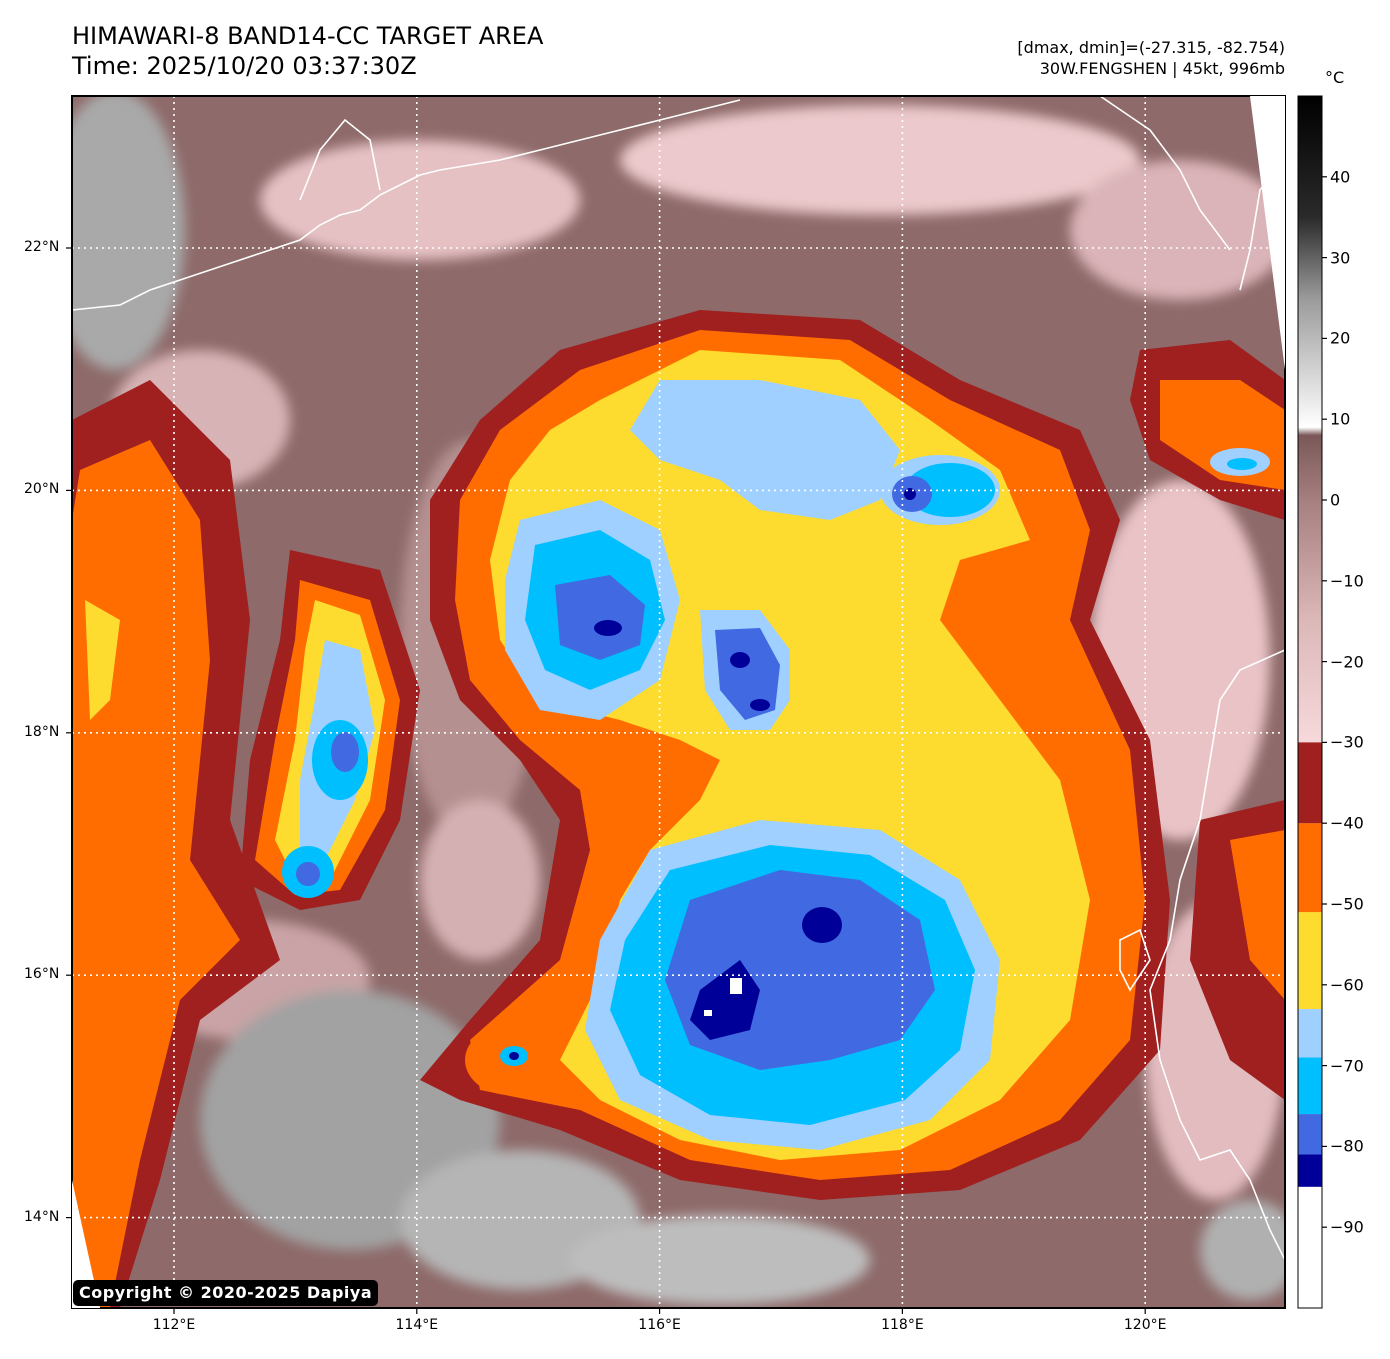 This screenshot has width=1390, height=1359. Describe the element at coordinates (1340, 177) in the screenshot. I see `colorbar-tick-label: 40` at that location.